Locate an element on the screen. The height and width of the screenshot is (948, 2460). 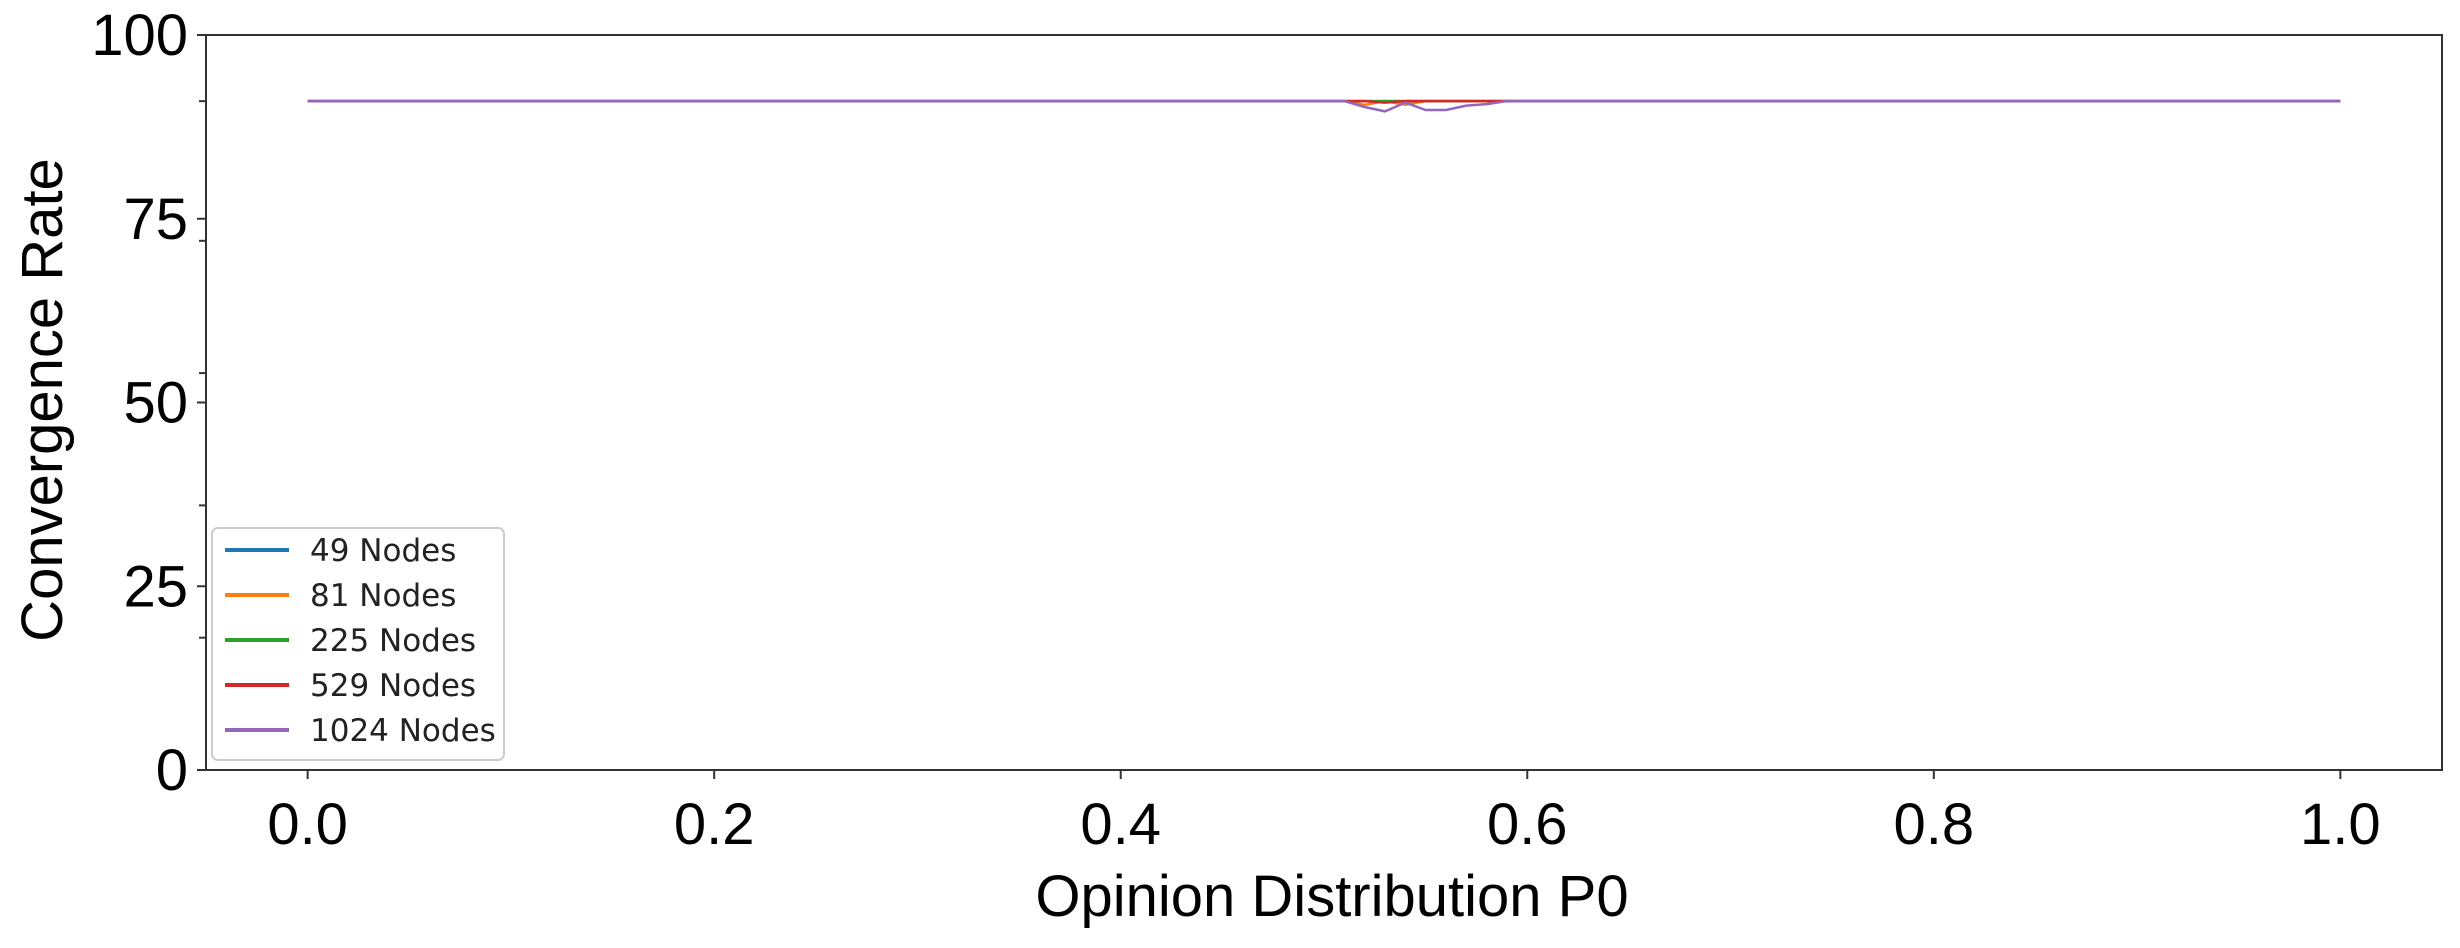
y-tick-label: 0 is located at coordinates (172, 770).